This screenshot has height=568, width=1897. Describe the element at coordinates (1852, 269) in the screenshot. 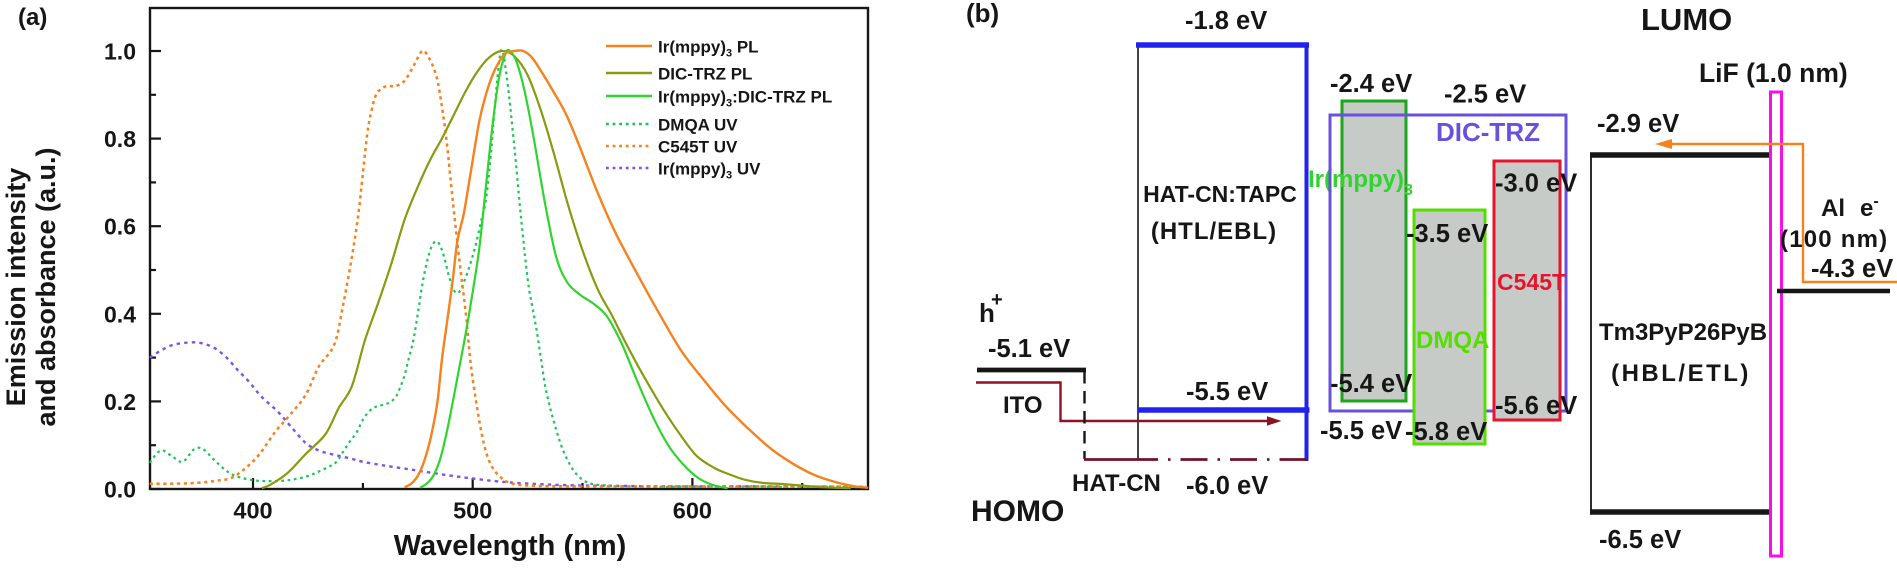

I see `svg-text: -4.3 eV` at that location.